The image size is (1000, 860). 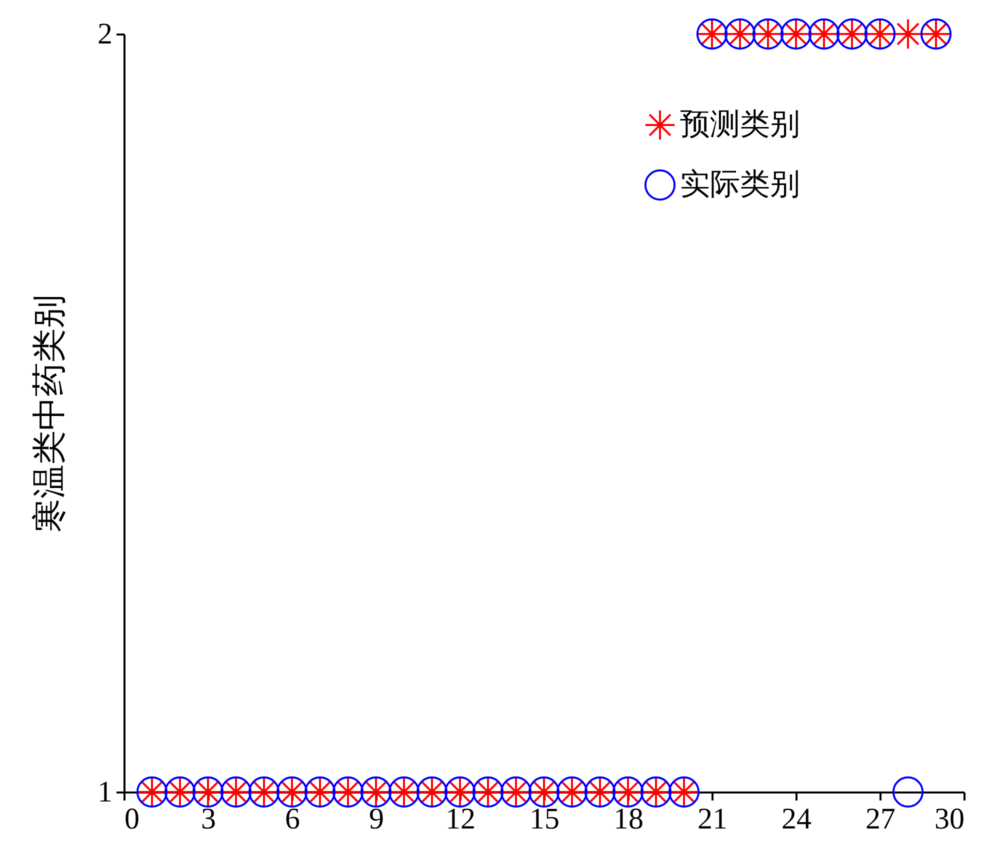 I want to click on x-tick-label: 6, so click(x=292, y=819).